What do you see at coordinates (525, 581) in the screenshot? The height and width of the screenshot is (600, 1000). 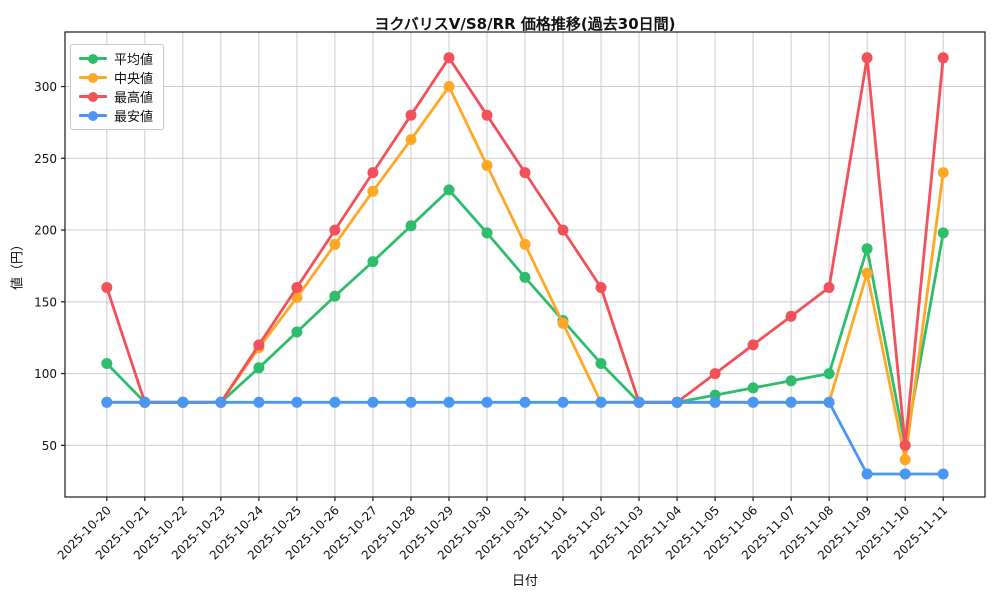 I see `x-axis-label: 日付` at bounding box center [525, 581].